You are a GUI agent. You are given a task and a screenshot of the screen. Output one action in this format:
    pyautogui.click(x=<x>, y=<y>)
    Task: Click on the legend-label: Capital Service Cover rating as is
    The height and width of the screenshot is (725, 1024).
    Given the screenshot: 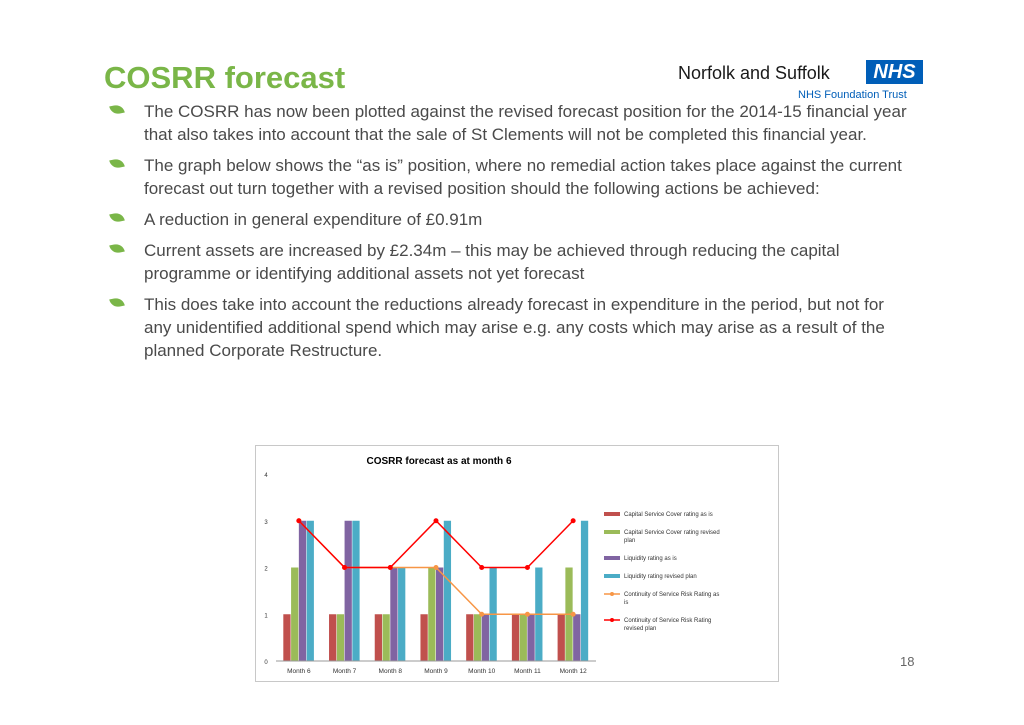 What is the action you would take?
    pyautogui.click(x=668, y=515)
    